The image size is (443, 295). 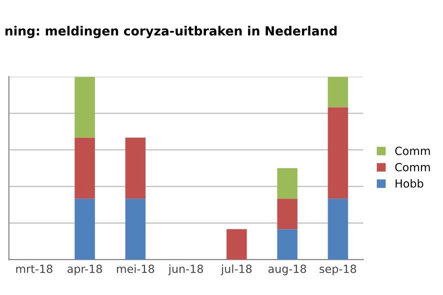 What do you see at coordinates (171, 32) in the screenshot?
I see `chart-title: ning: meldingen coryza-uitbraken in Nederland` at bounding box center [171, 32].